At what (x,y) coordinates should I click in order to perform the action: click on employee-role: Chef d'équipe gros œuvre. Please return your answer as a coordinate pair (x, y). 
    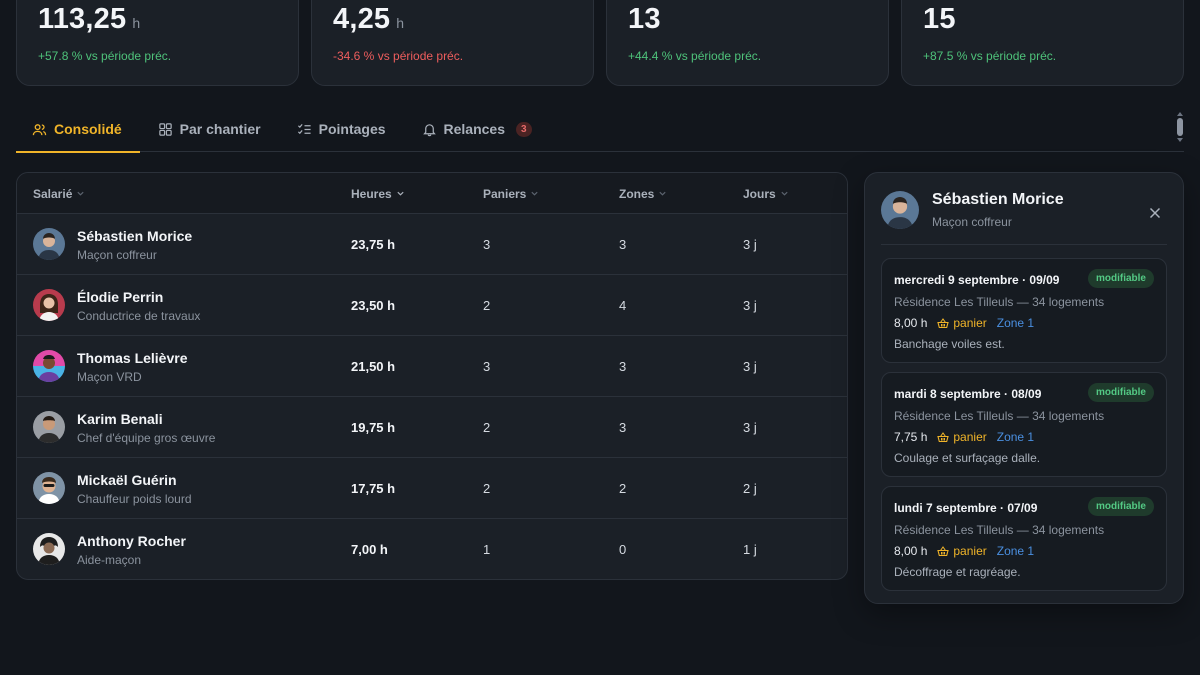
    Looking at the image, I should click on (146, 437).